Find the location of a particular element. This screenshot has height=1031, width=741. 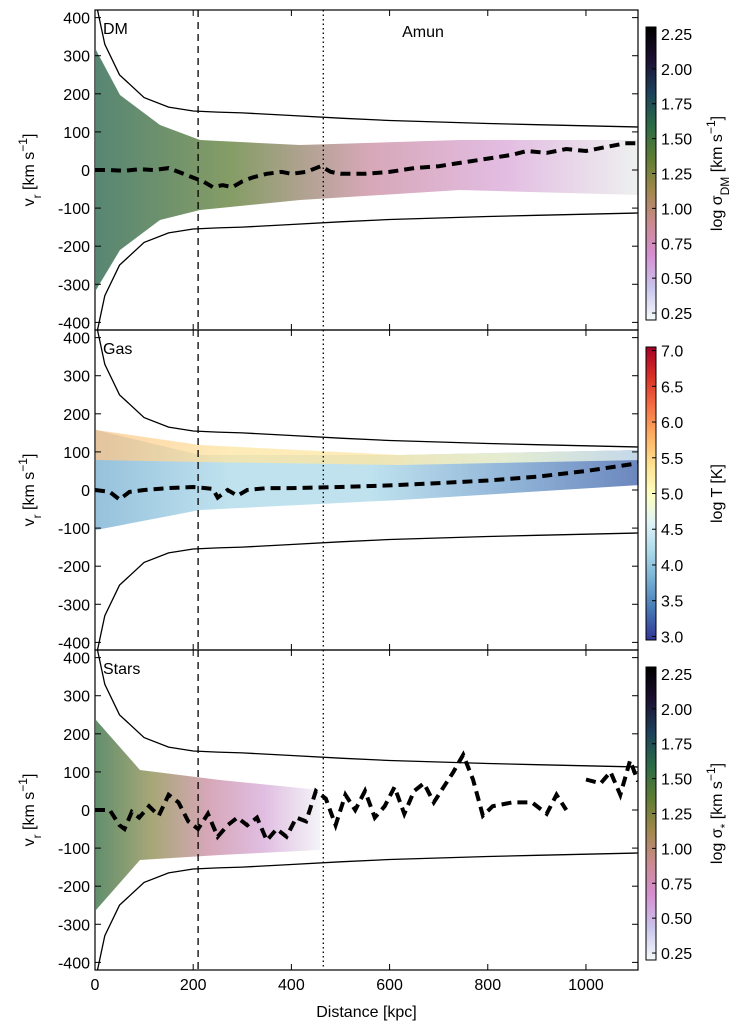

colorbar-label: log T [K] is located at coordinates (717, 493).